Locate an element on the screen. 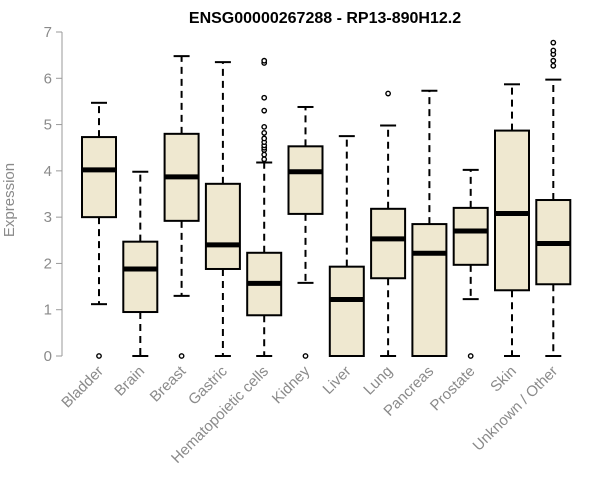 This screenshot has height=500, width=600. box-bladder is located at coordinates (99, 230).